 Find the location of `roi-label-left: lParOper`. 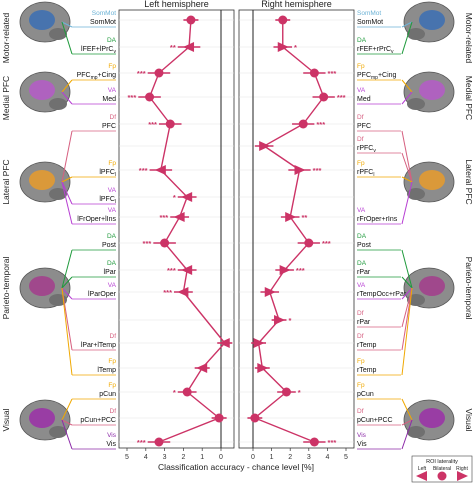

roi-label-left: lParOper is located at coordinates (102, 294).